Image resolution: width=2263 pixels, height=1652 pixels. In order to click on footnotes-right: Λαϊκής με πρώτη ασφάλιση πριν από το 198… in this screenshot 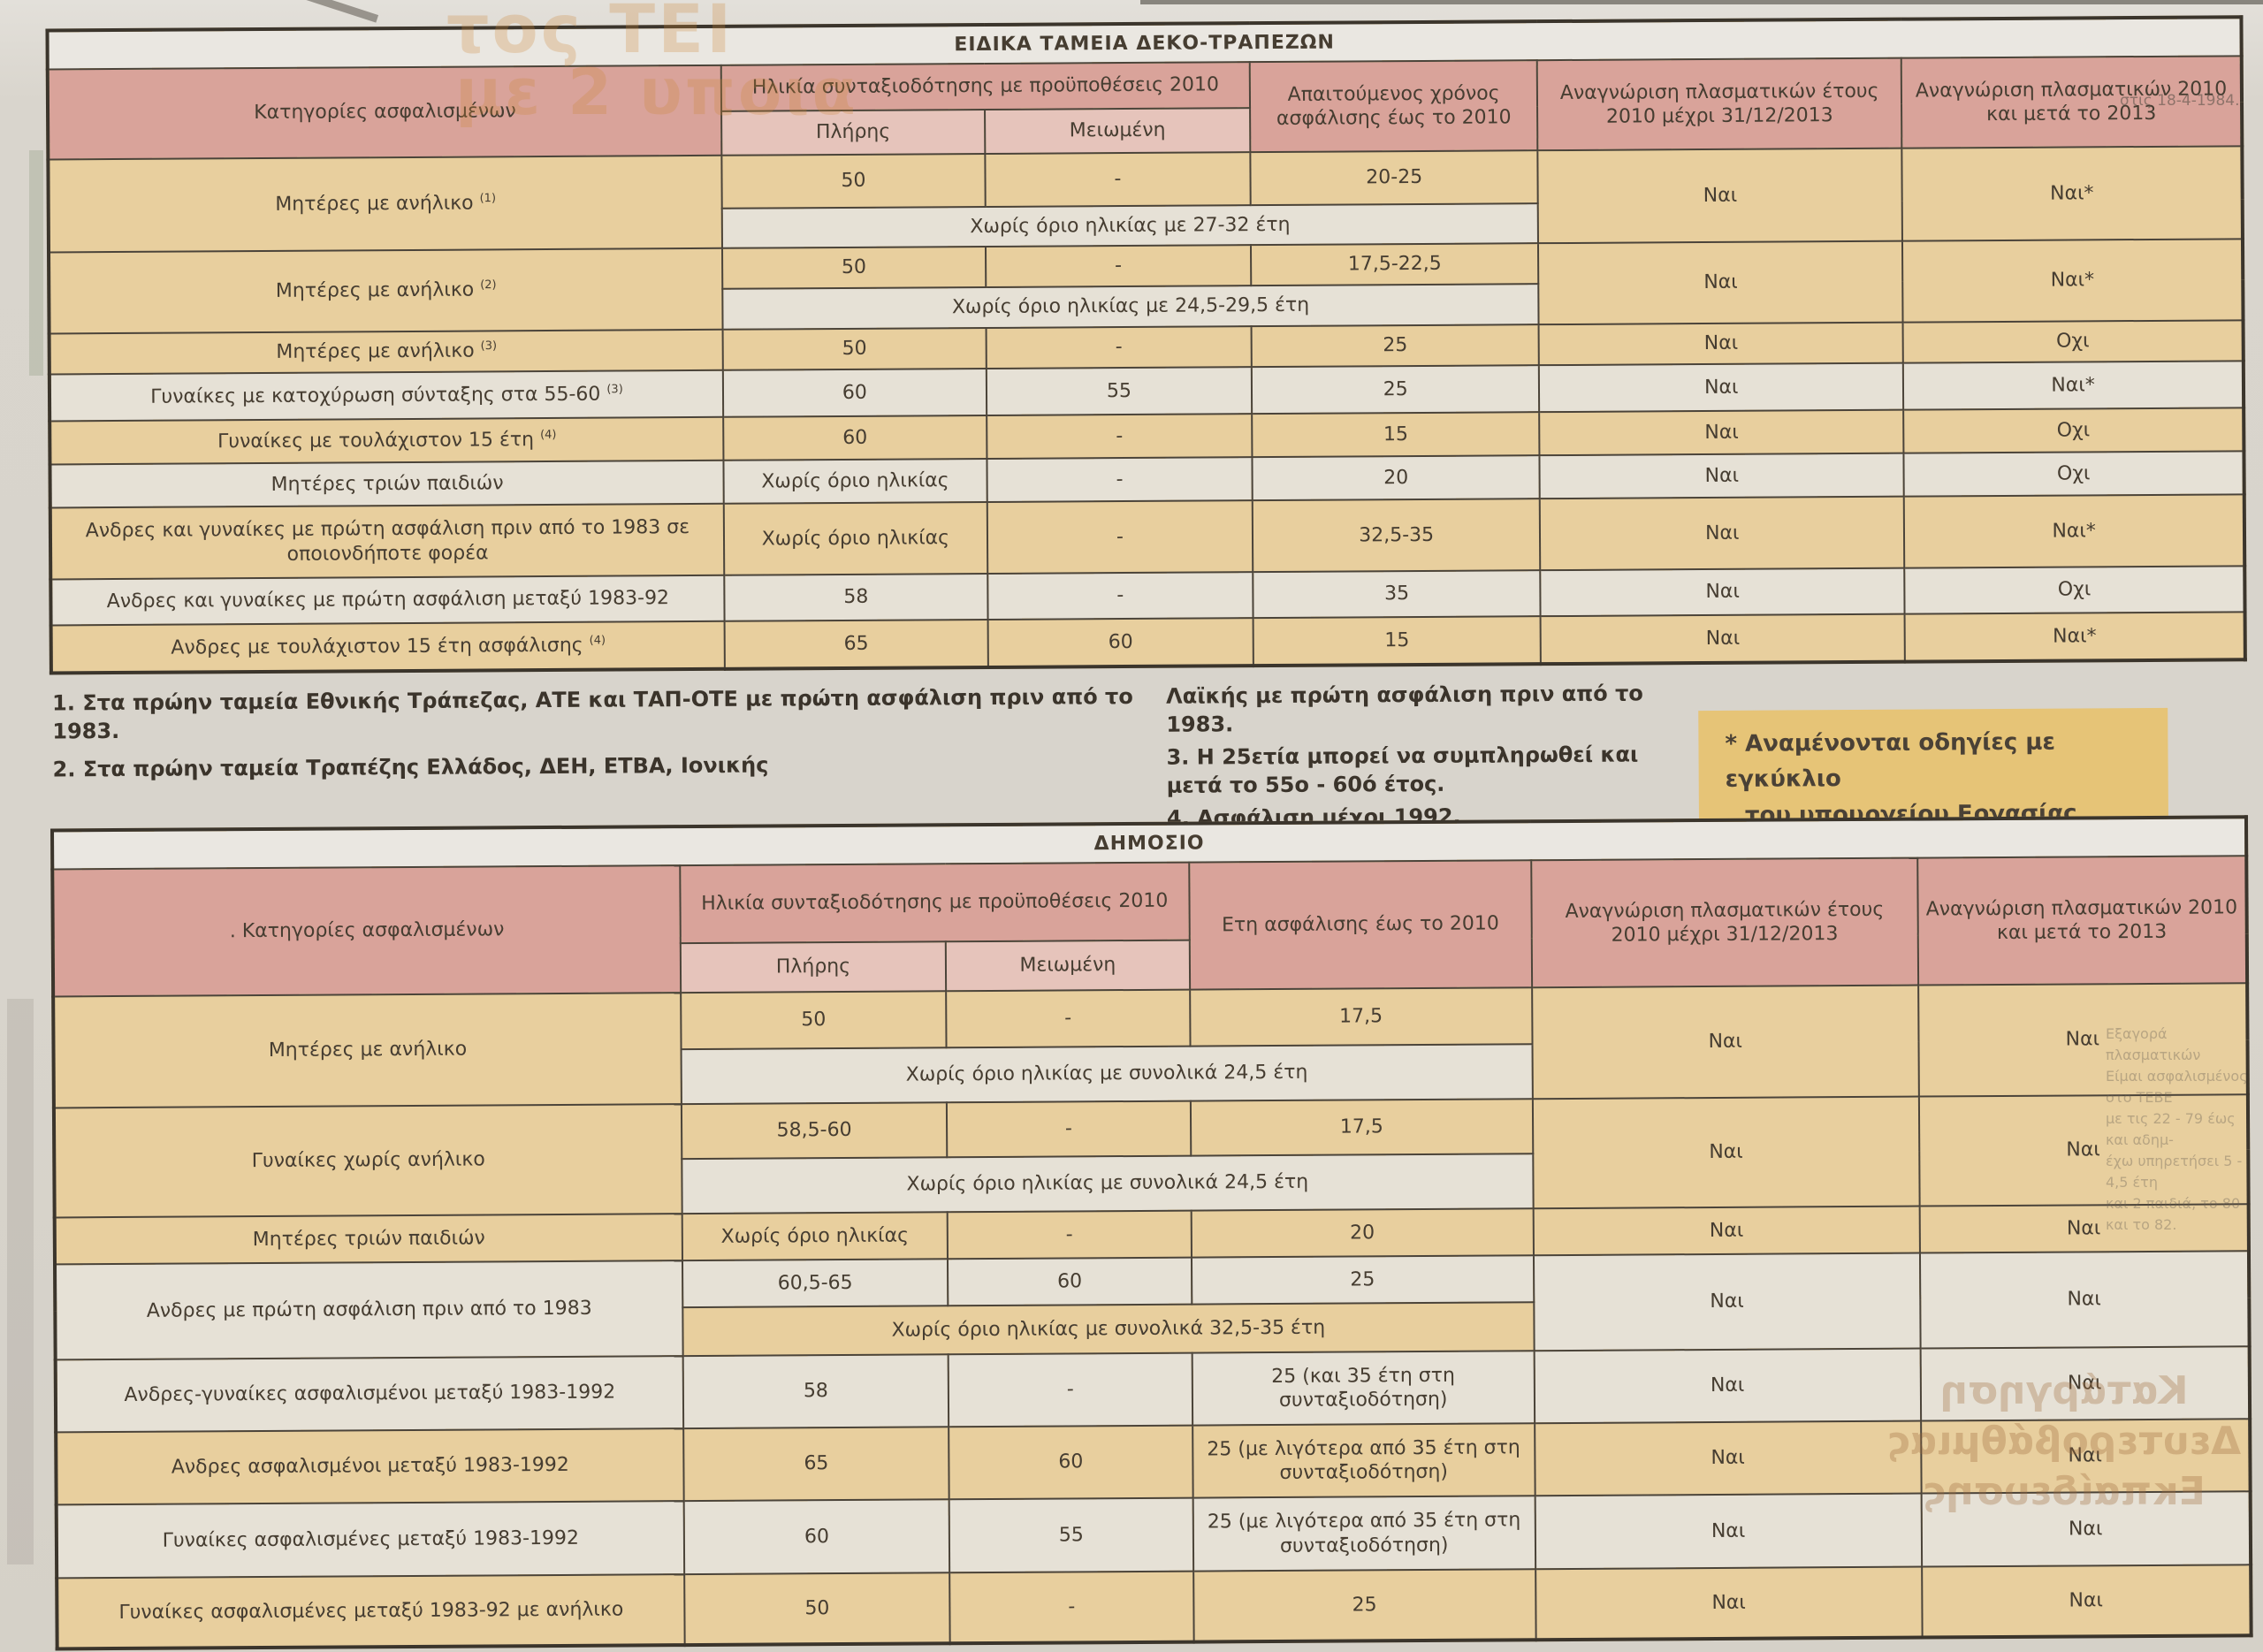, I will do `click(1427, 760)`.